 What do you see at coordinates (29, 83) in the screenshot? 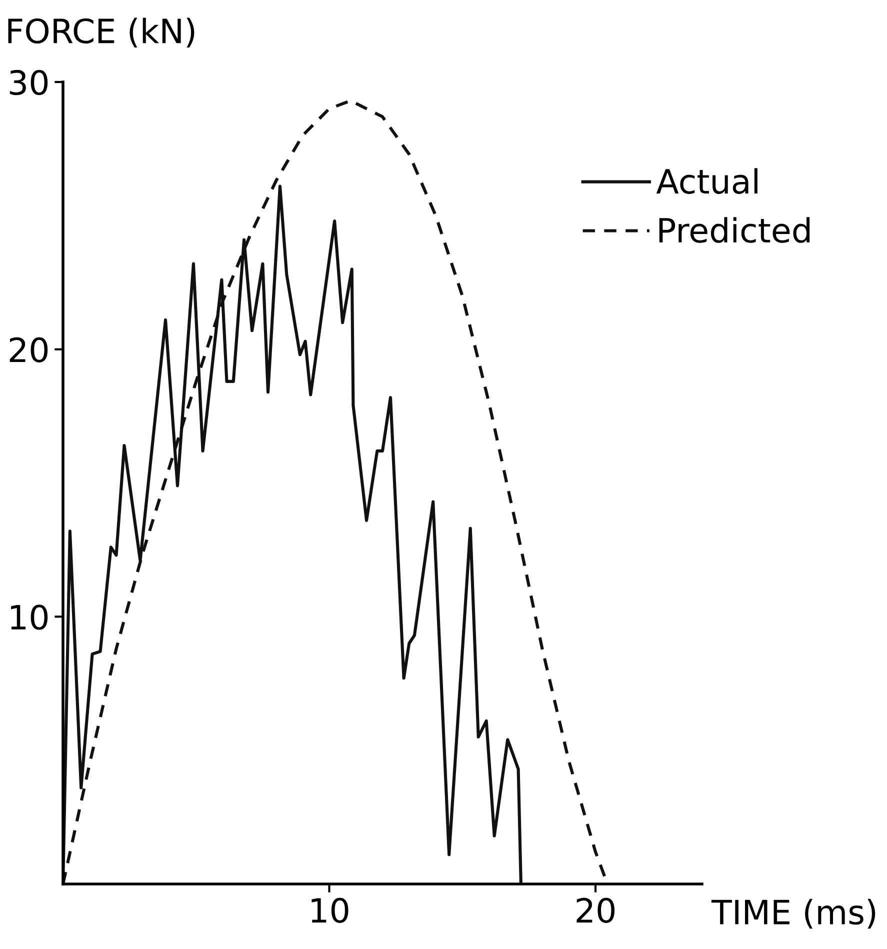
I see `y-tick-label: 30` at bounding box center [29, 83].